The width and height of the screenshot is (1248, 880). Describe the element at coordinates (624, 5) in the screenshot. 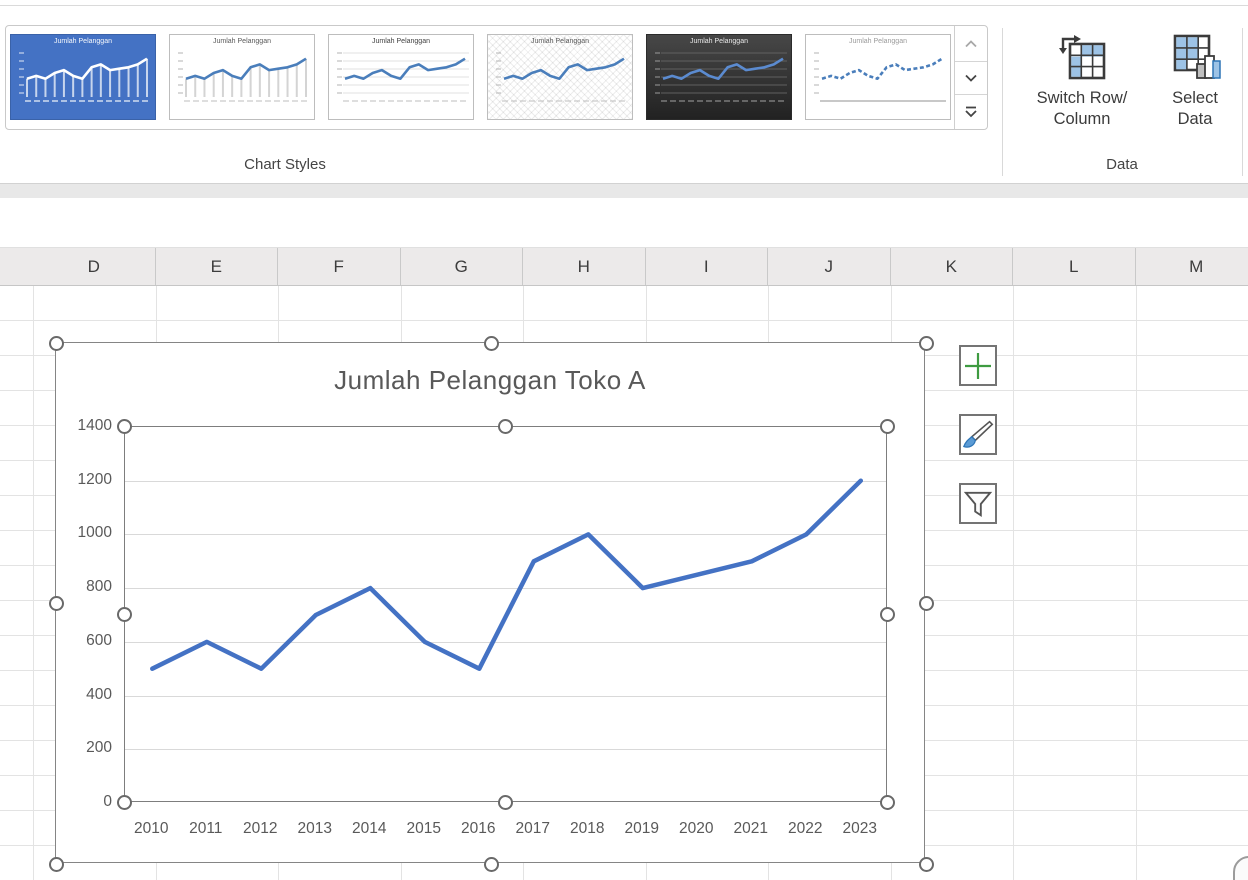

I see `ribbon-top-divider` at that location.